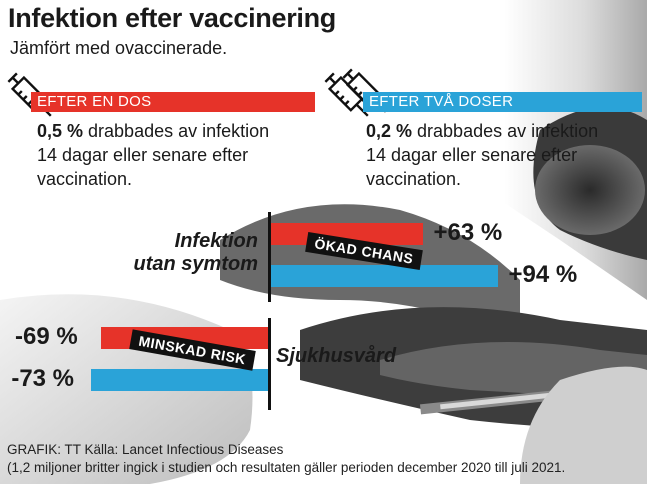 The image size is (647, 484). I want to click on chart-subtitle: Jämfört med ovaccinerade., so click(119, 48).